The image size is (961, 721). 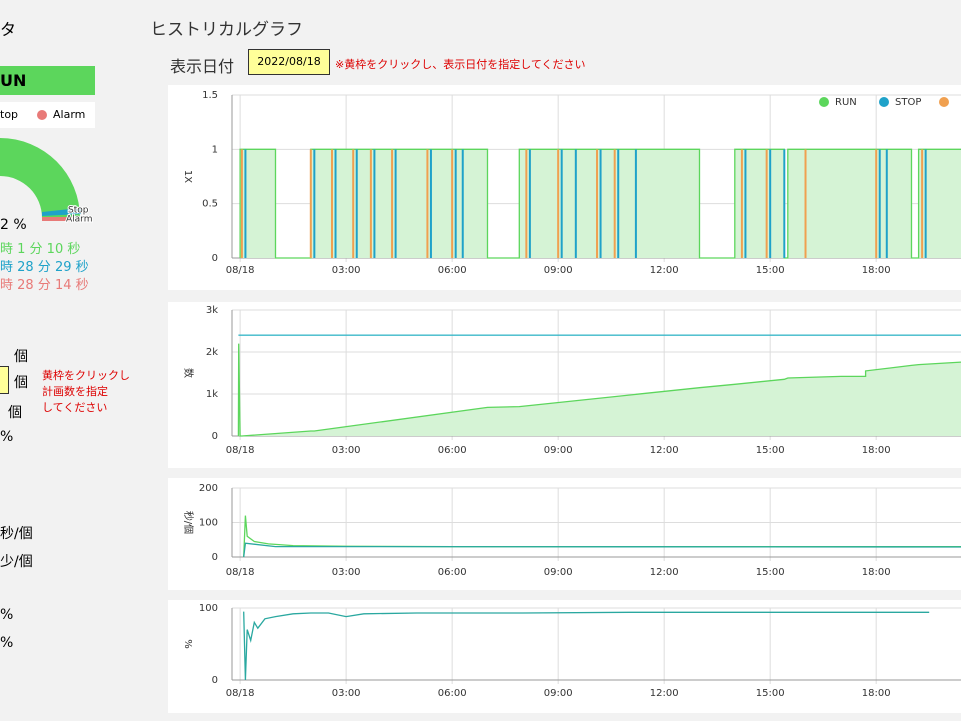 I want to click on legend-box, so click(x=47, y=115).